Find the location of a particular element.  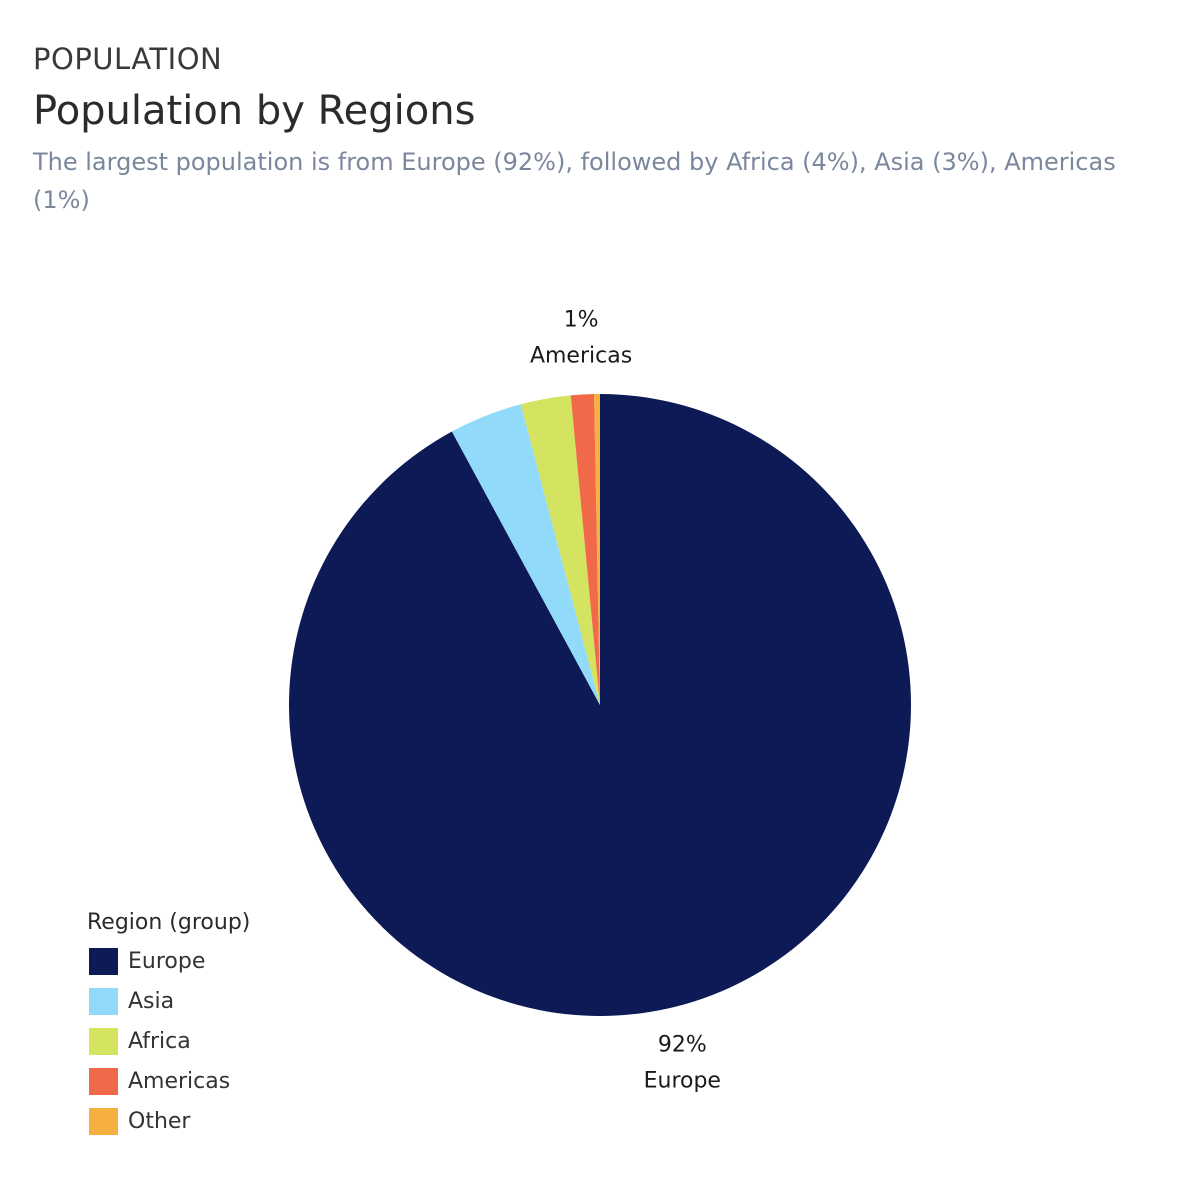

legend-label: Americas is located at coordinates (179, 1081).